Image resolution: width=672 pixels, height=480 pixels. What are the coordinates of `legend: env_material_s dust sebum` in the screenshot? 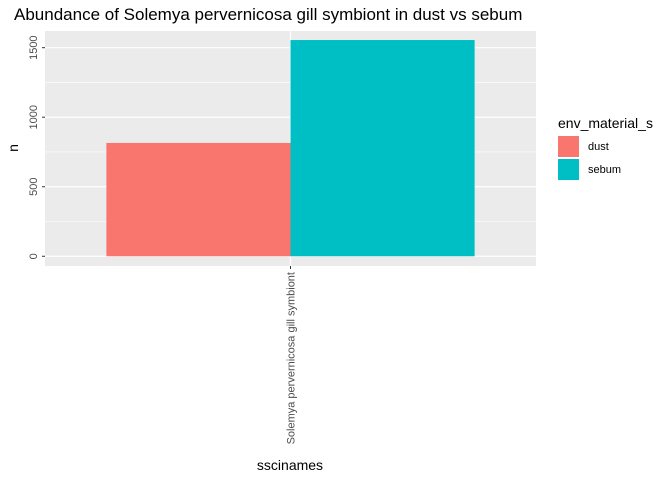 It's located at (605, 147).